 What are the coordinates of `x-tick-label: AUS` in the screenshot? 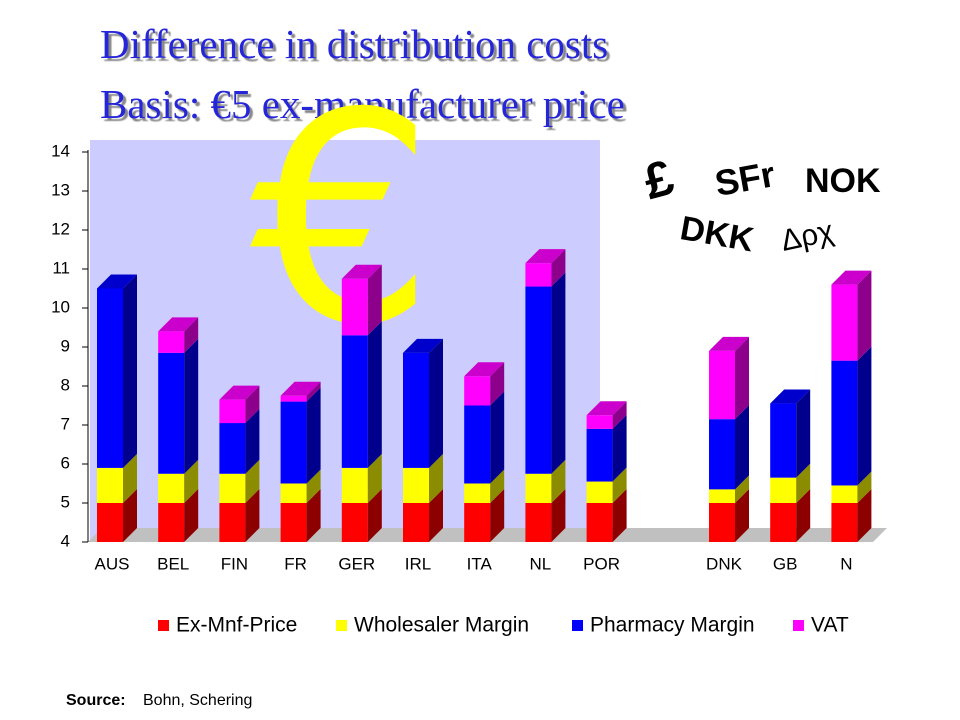 It's located at (112, 563).